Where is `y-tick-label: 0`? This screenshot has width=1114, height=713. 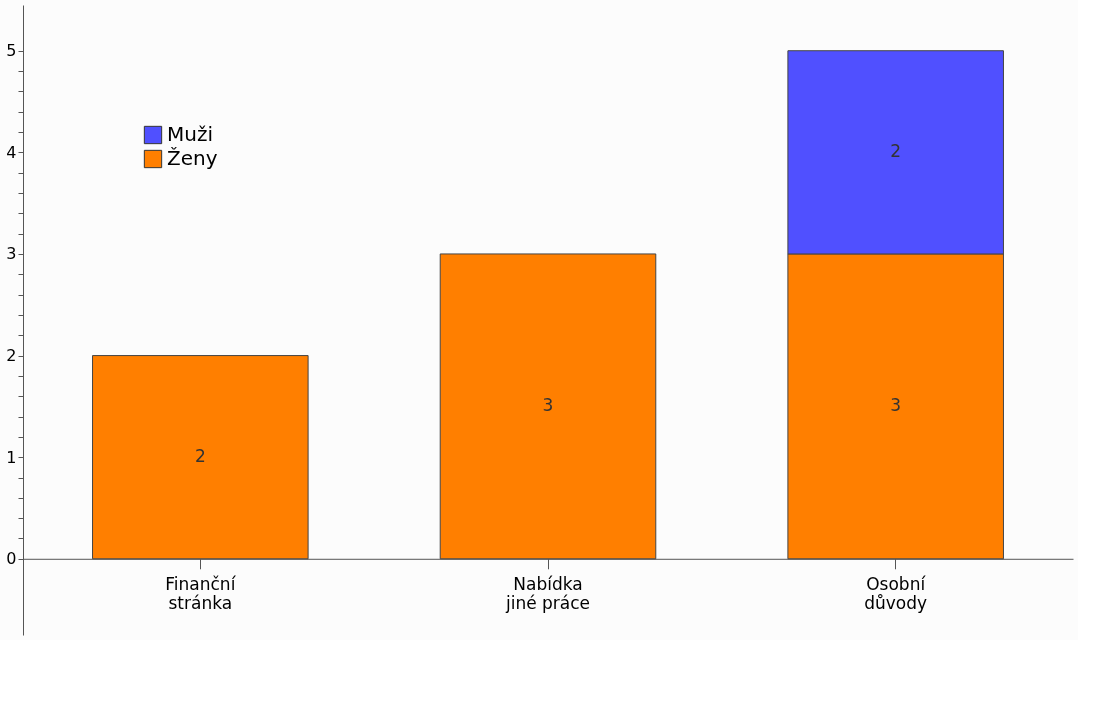 y-tick-label: 0 is located at coordinates (11, 559).